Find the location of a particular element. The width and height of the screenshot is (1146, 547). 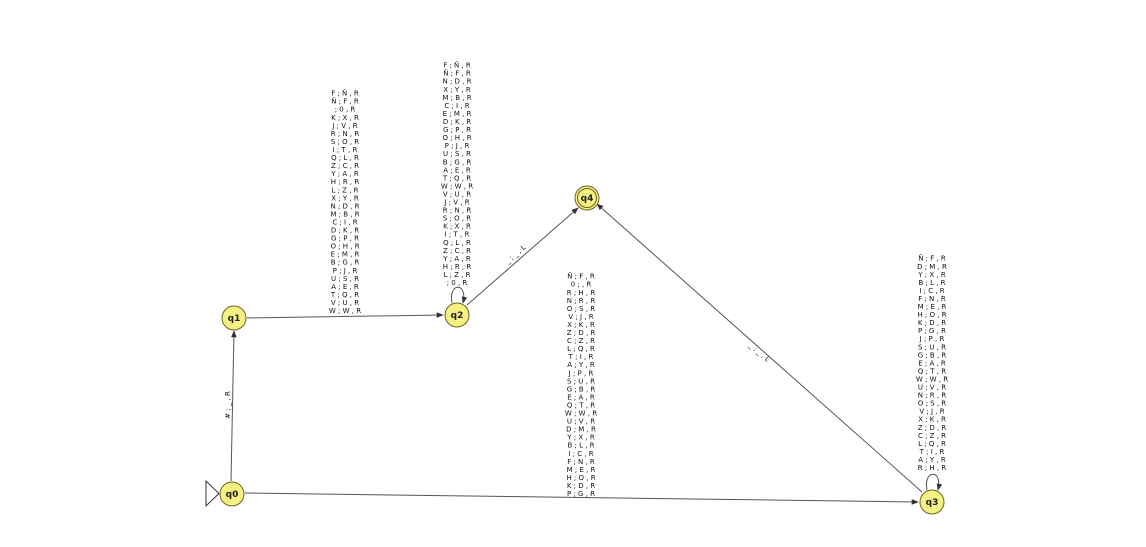

state-q1: q1 is located at coordinates (234, 318).